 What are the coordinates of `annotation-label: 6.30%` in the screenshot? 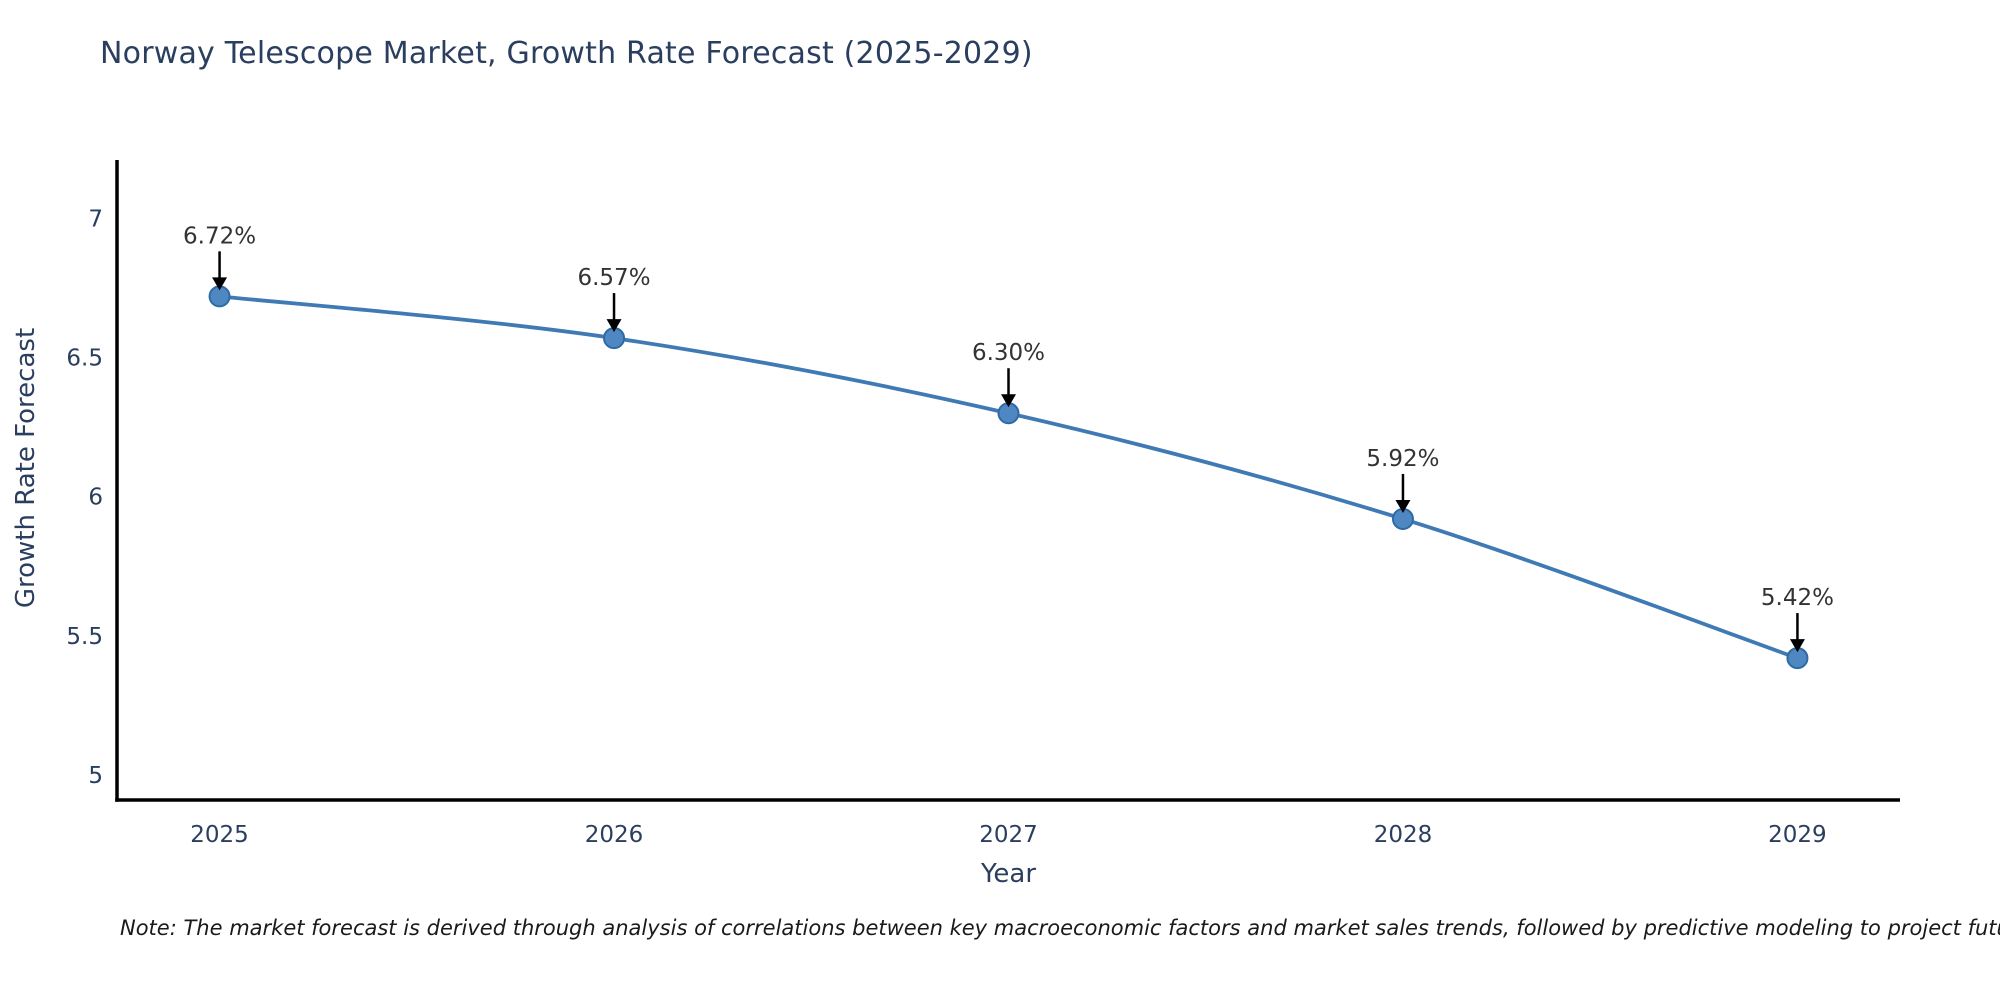 It's located at (1008, 353).